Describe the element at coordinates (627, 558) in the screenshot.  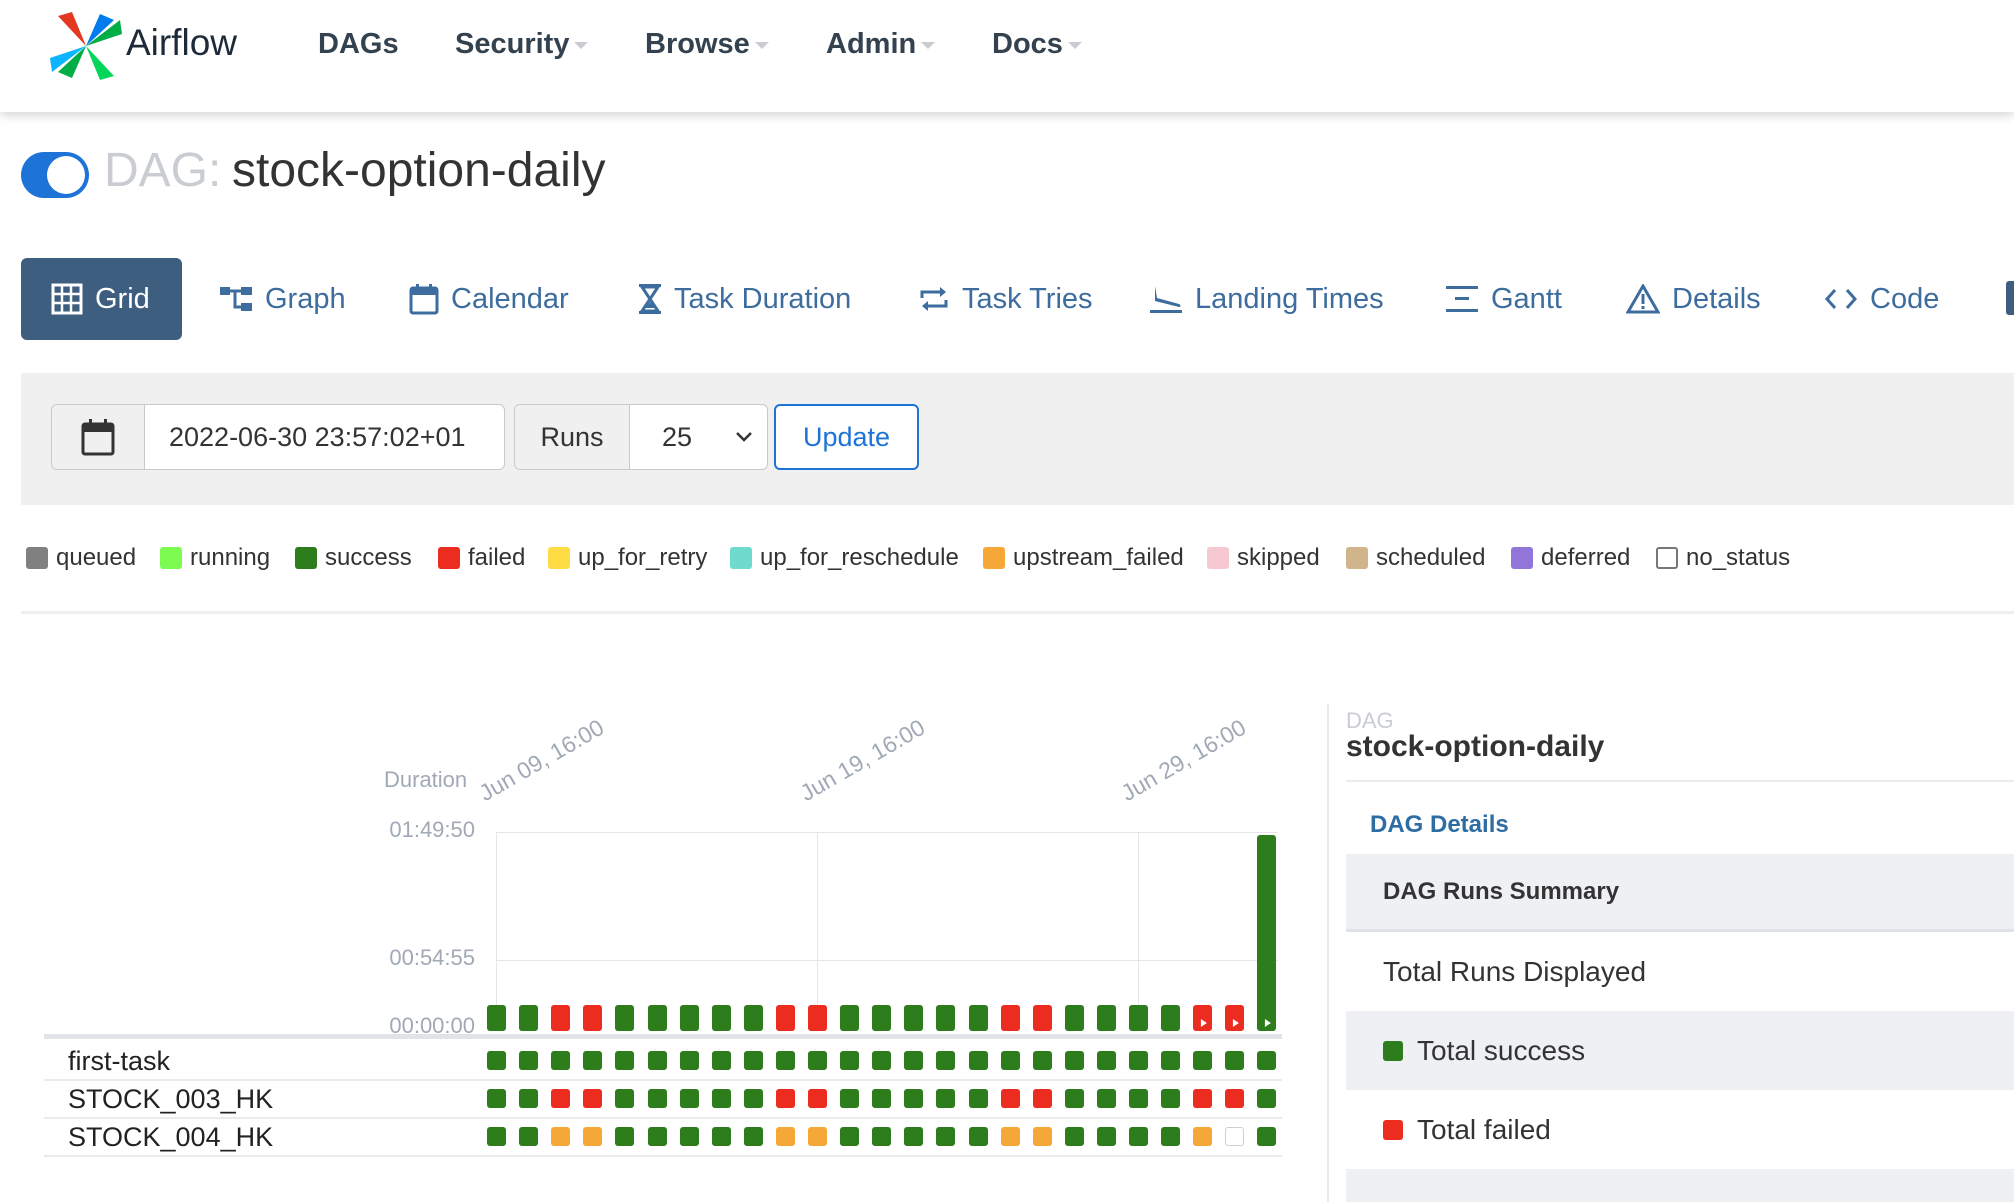
I see `legend-item-up-for-retry: up_for_retry` at that location.